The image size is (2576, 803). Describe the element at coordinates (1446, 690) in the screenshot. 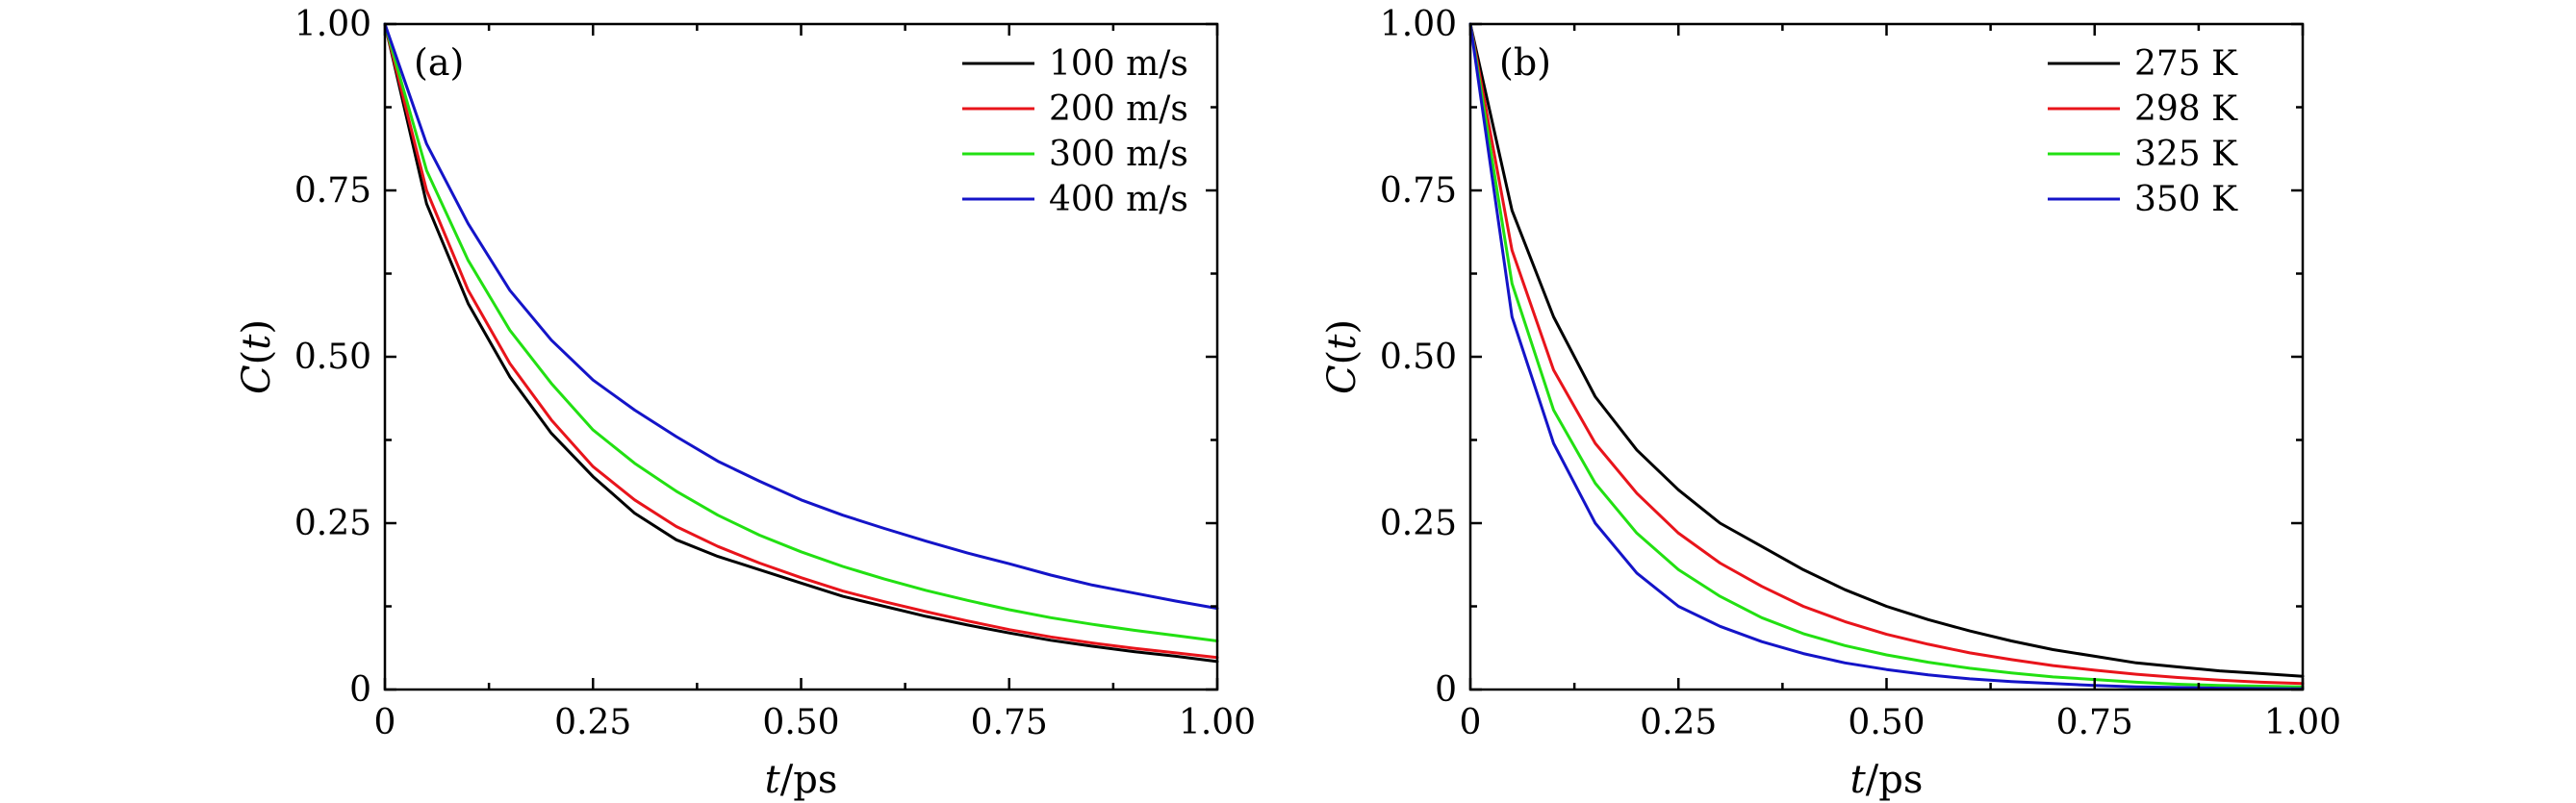

I see `panel-b-y-tick-label: 0` at that location.